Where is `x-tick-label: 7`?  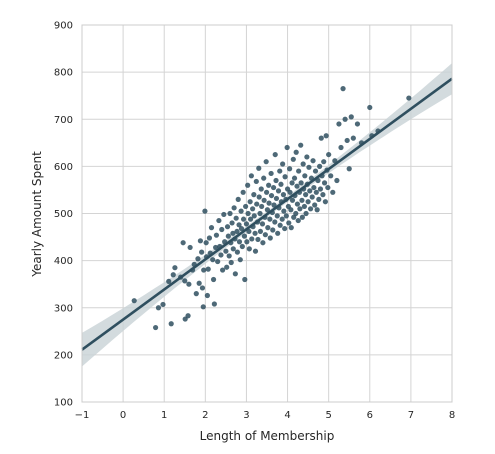
x-tick-label: 7 is located at coordinates (411, 415).